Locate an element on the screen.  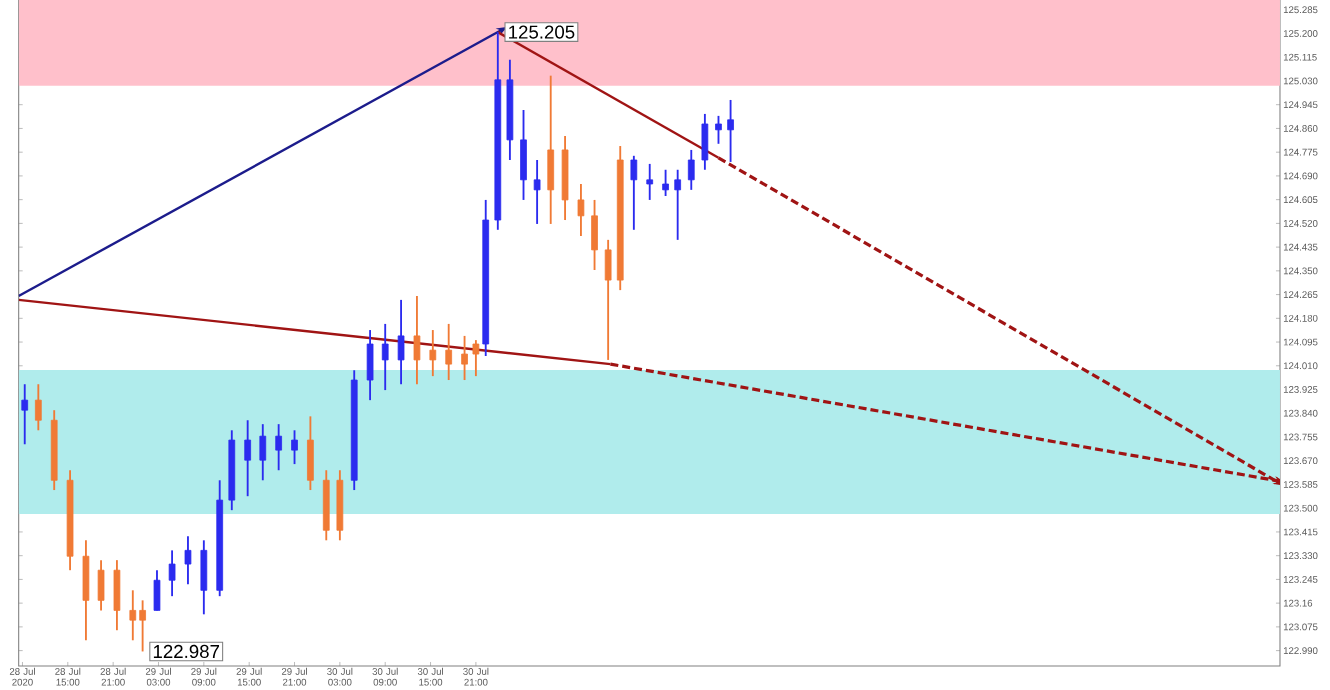
annotation: 125.205 is located at coordinates (542, 32).